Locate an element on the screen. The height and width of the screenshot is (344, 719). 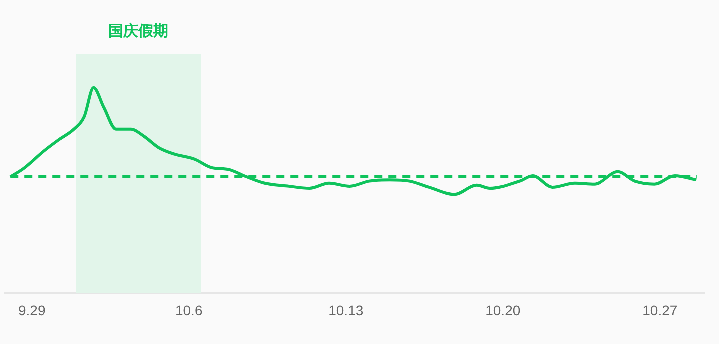
x-tick-label: 9.29 is located at coordinates (32, 310).